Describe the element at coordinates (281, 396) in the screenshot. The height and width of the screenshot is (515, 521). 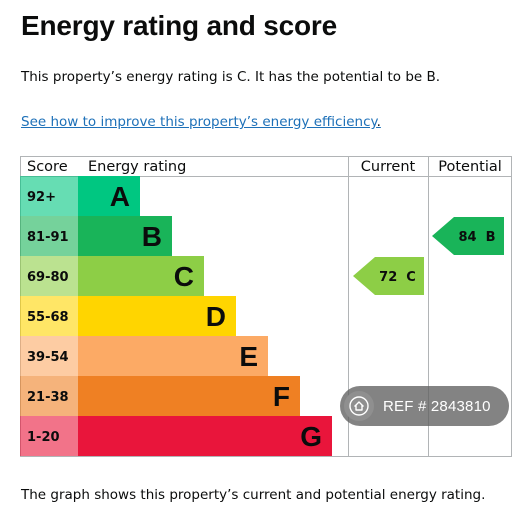
I see `rating-letter-f: F` at that location.